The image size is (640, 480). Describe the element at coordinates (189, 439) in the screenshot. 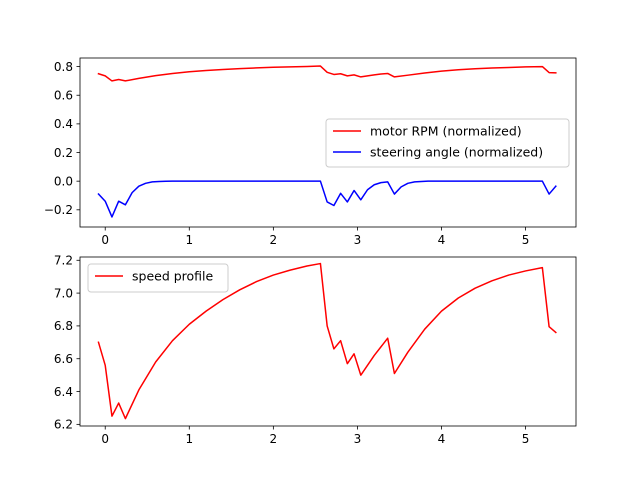

I see `bottom-x-tick-label: 1` at that location.